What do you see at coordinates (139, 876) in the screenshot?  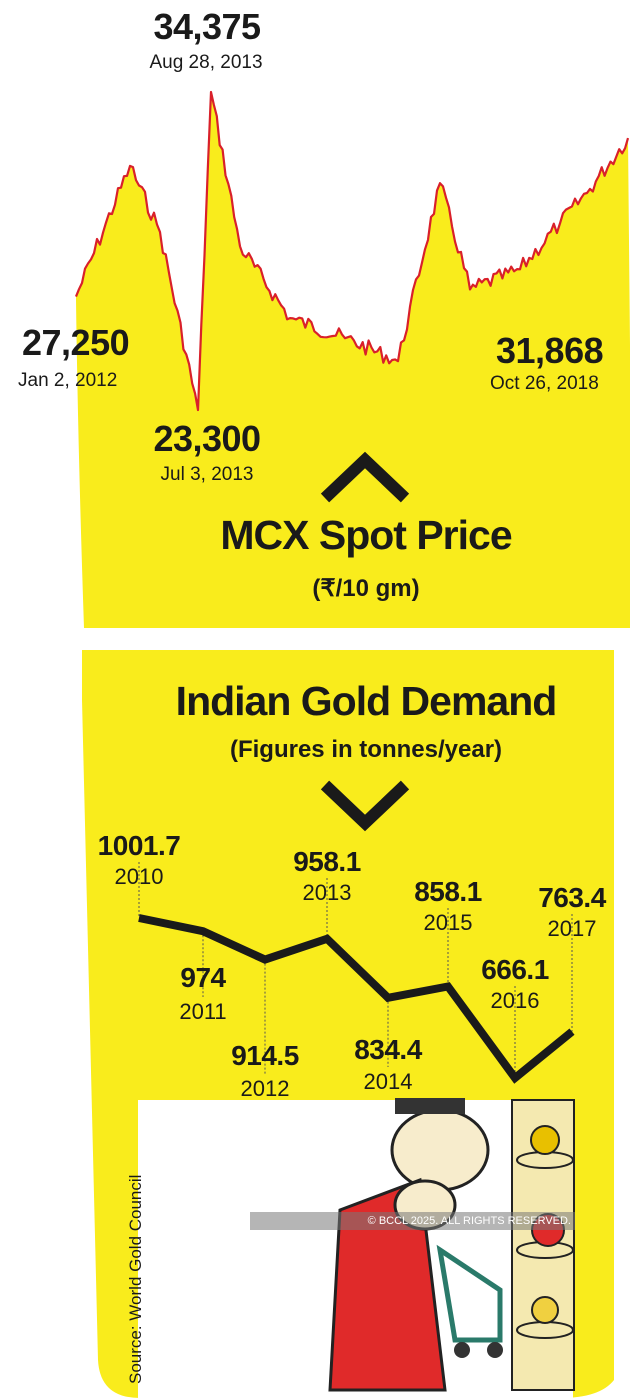 I see `demand-year-2010: 2010` at bounding box center [139, 876].